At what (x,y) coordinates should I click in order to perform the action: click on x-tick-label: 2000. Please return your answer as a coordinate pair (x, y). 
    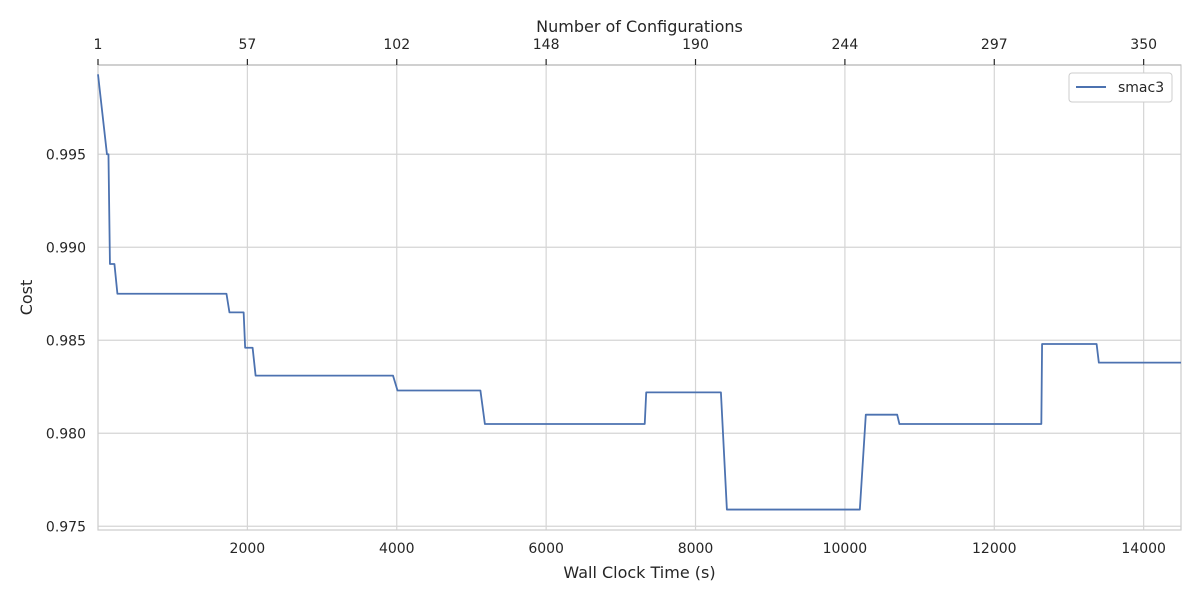
    Looking at the image, I should click on (248, 549).